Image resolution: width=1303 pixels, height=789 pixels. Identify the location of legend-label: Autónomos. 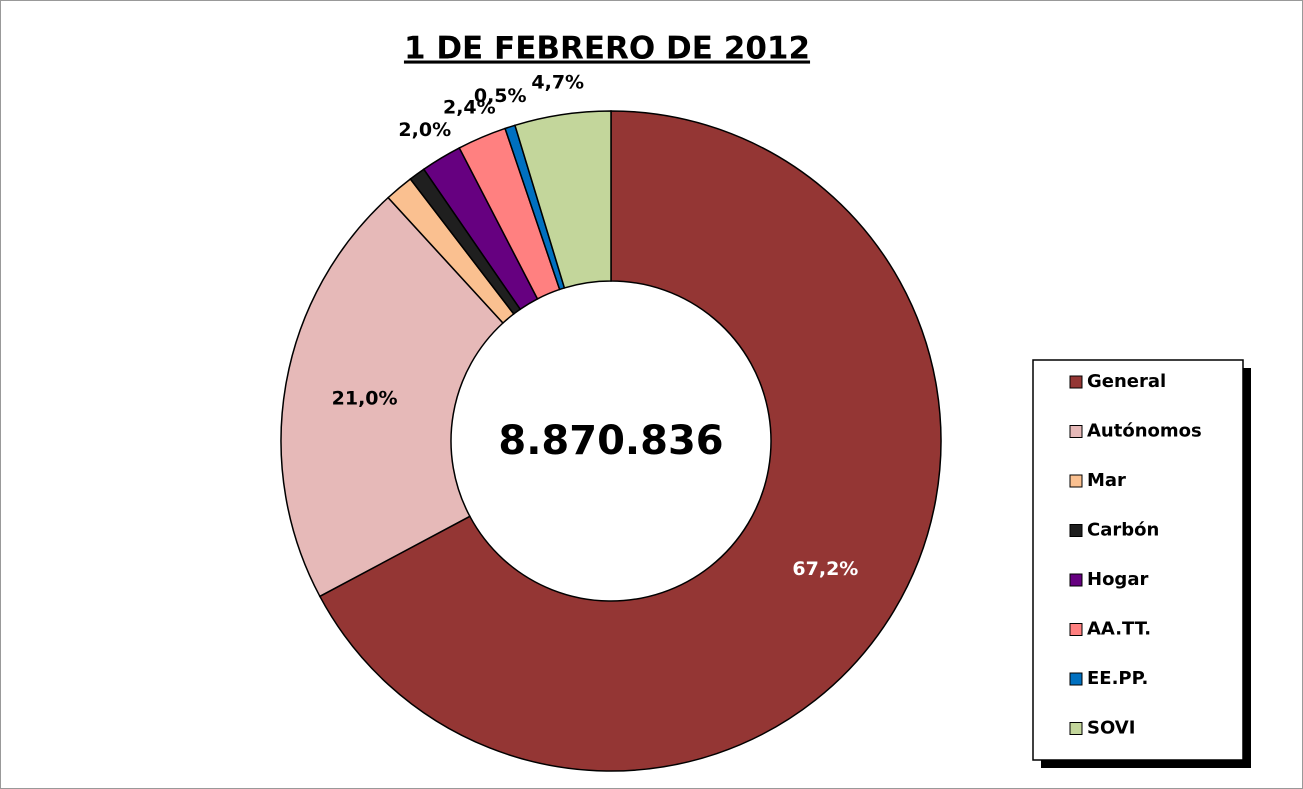
(1144, 431).